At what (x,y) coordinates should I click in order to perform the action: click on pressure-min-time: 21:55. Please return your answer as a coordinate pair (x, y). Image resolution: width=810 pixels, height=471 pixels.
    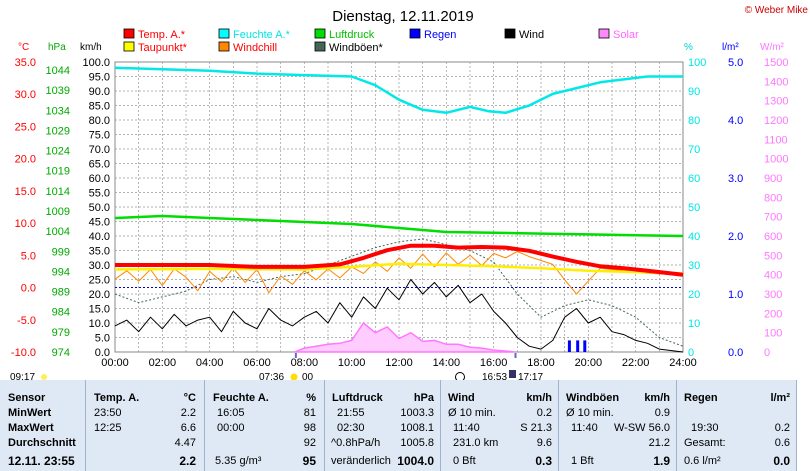
    Looking at the image, I should click on (351, 413).